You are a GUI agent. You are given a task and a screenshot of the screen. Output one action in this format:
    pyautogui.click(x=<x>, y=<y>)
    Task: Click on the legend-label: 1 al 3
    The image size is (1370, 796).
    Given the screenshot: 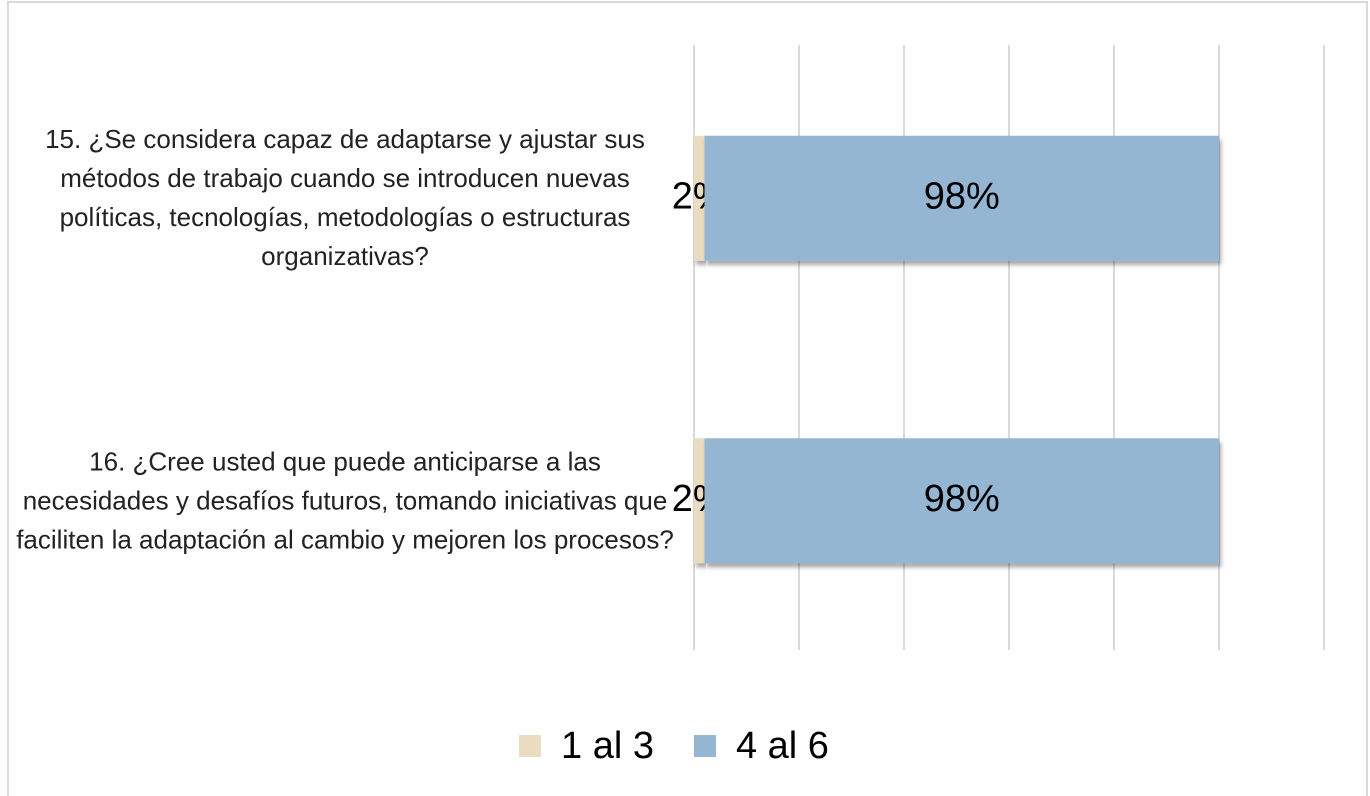 What is the action you would take?
    pyautogui.click(x=607, y=746)
    